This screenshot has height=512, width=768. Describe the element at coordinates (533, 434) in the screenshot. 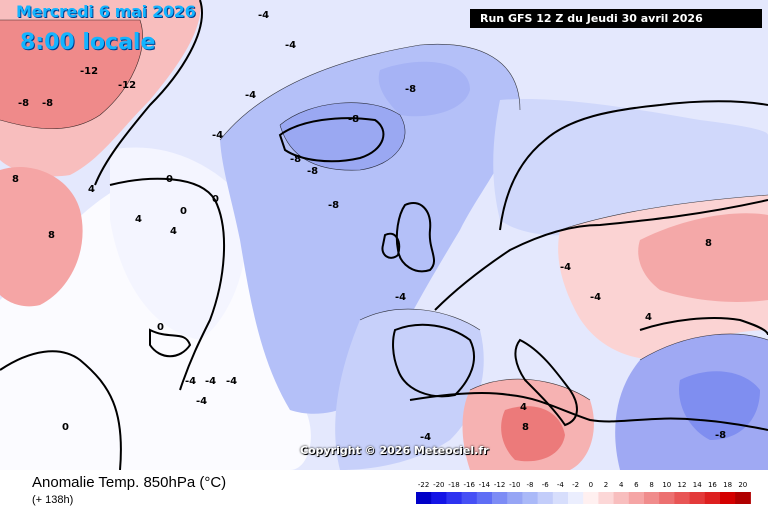

I see `anomaly-zone-hot-mediterranean` at that location.